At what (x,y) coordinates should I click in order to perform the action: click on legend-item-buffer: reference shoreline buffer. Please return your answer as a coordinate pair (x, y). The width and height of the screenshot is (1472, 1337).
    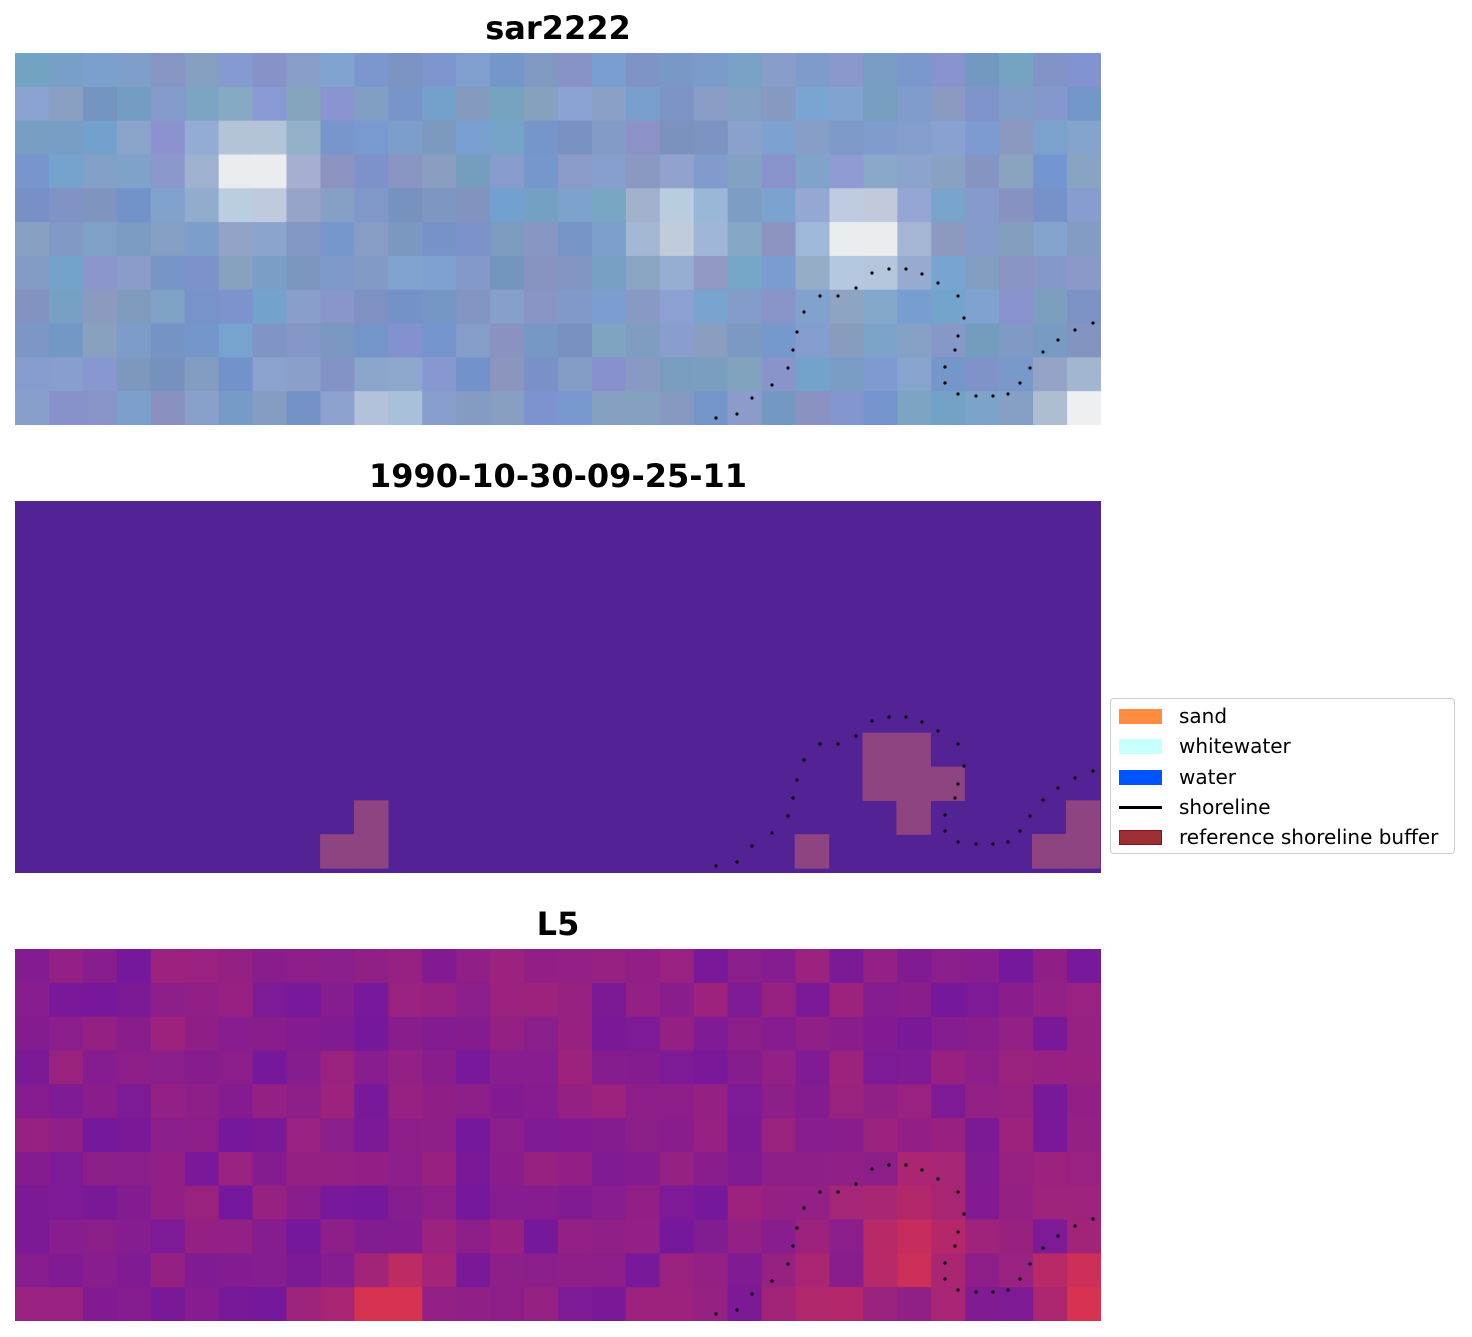
    Looking at the image, I should click on (1278, 837).